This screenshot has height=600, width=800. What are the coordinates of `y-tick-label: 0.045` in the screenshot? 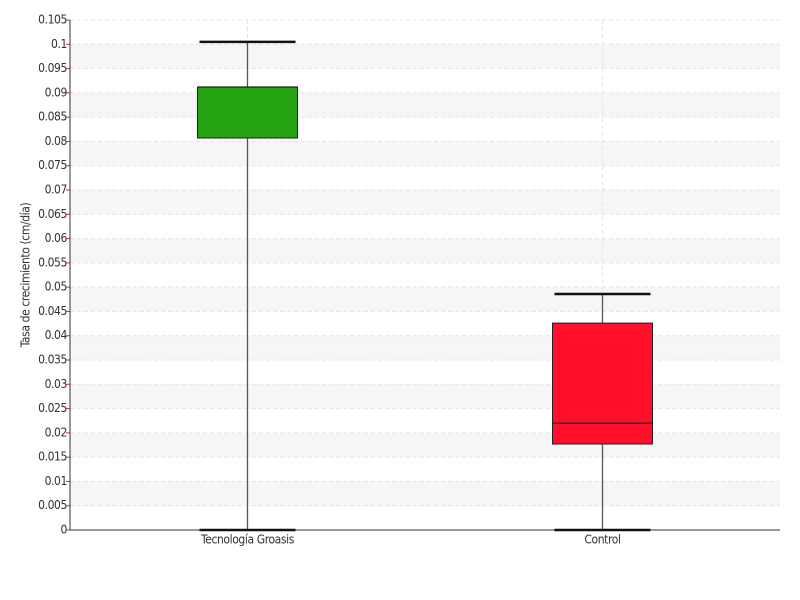 It's located at (52, 311).